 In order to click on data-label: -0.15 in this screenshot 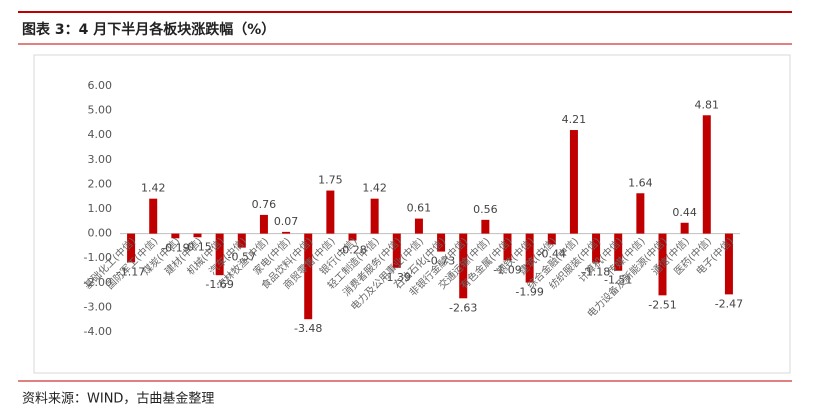, I will do `click(197, 246)`.